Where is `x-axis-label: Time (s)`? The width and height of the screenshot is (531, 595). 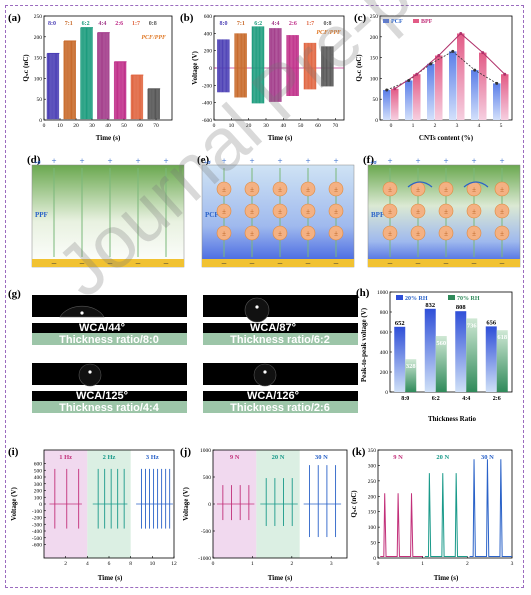 x-axis-label: Time (s) is located at coordinates (280, 578).